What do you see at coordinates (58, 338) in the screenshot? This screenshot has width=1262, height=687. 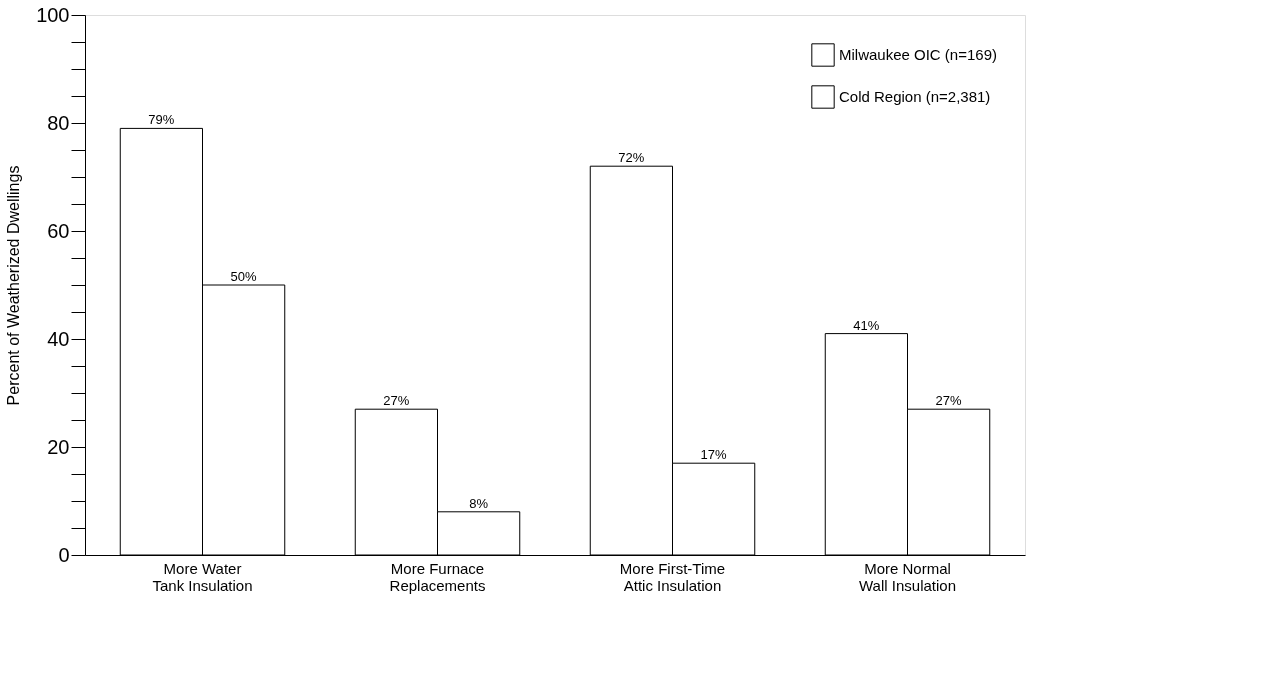 I see `y-tick-label: 40` at bounding box center [58, 338].